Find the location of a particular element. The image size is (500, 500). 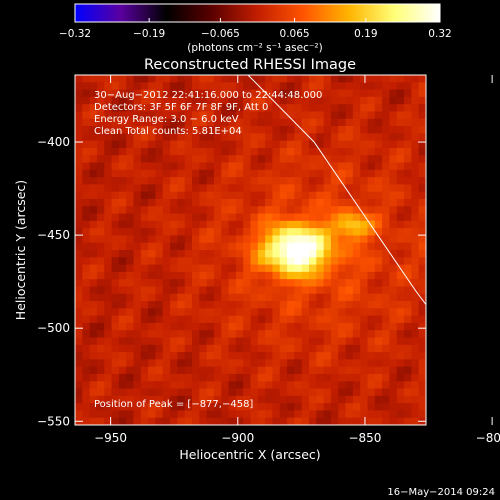

y-tick-label: −400 is located at coordinates (53, 142).